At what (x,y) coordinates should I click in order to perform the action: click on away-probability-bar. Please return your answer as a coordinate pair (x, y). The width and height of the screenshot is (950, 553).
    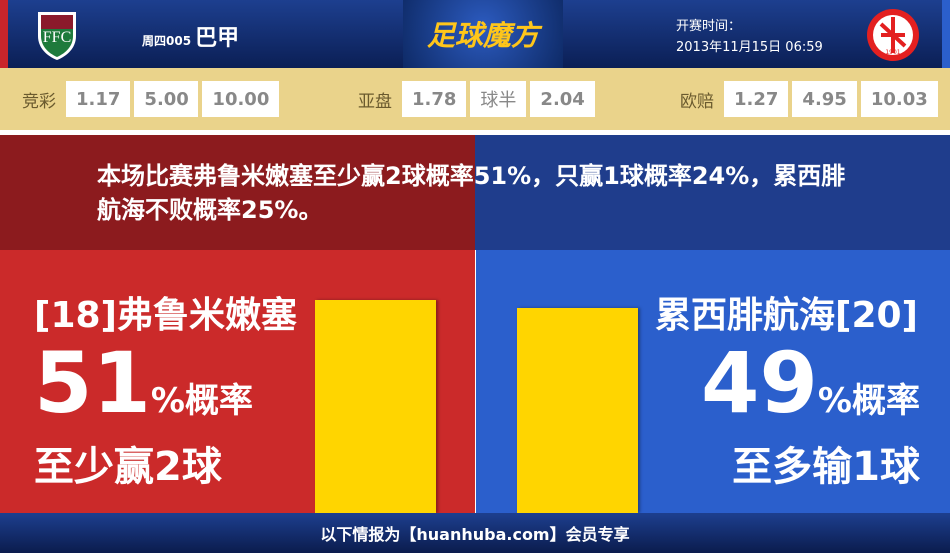
    Looking at the image, I should click on (577, 410).